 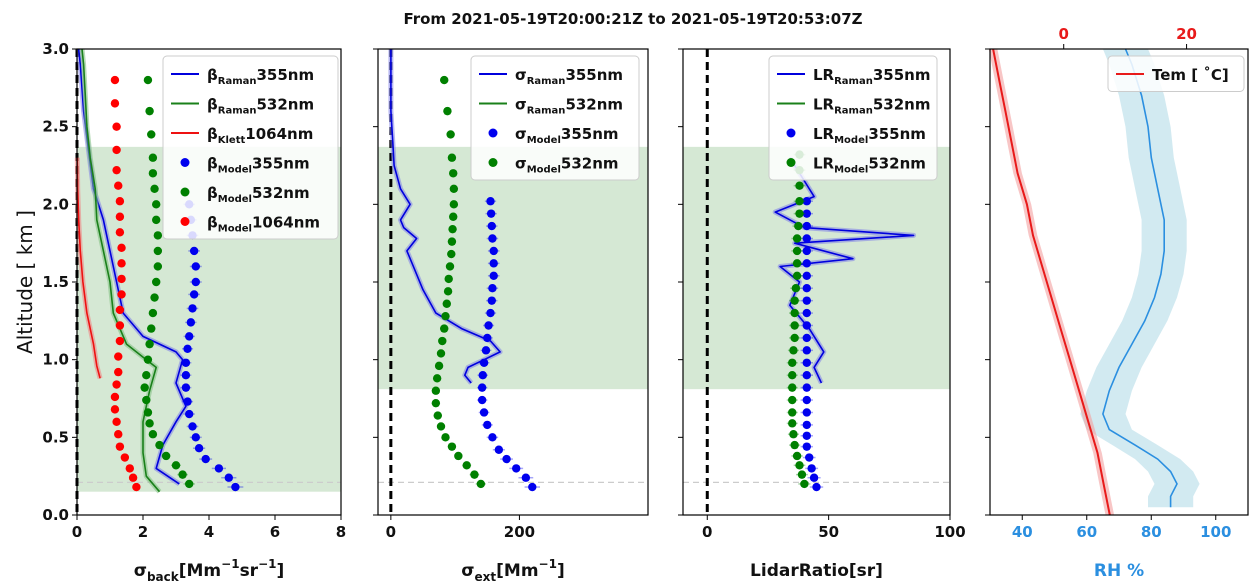 What do you see at coordinates (517, 571) in the screenshot?
I see `x-axis-label-part: [Mm` at bounding box center [517, 571].